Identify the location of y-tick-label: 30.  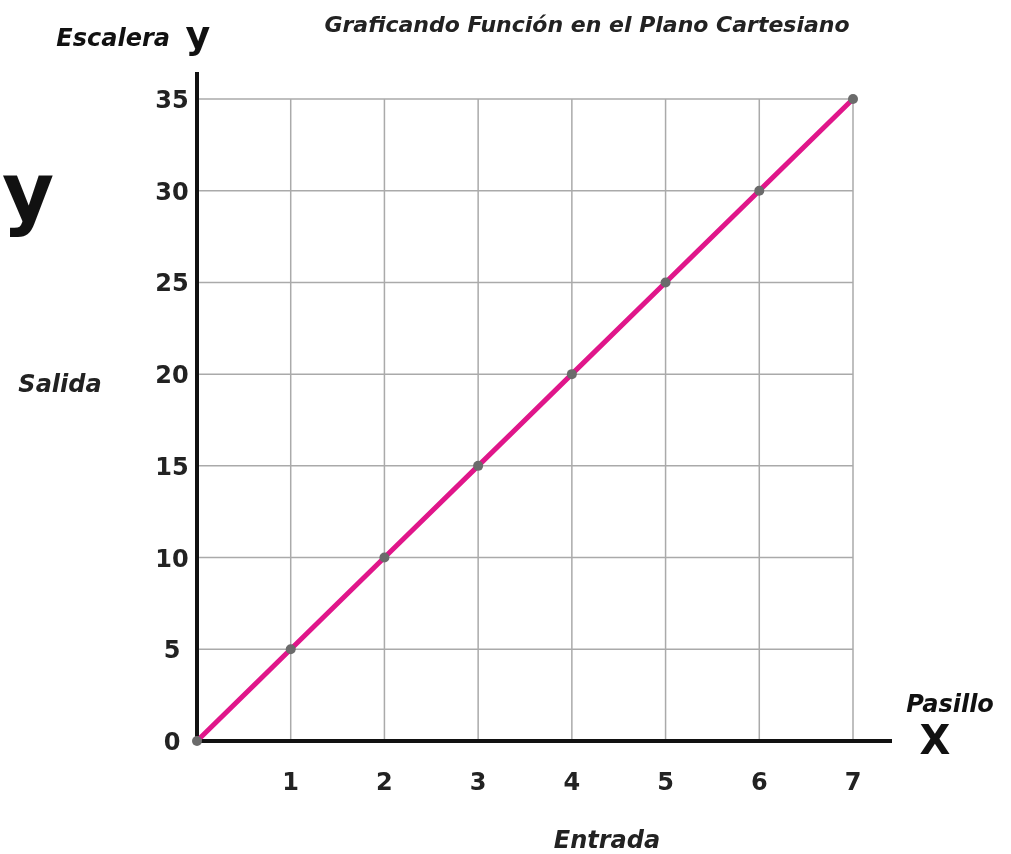
(172, 191).